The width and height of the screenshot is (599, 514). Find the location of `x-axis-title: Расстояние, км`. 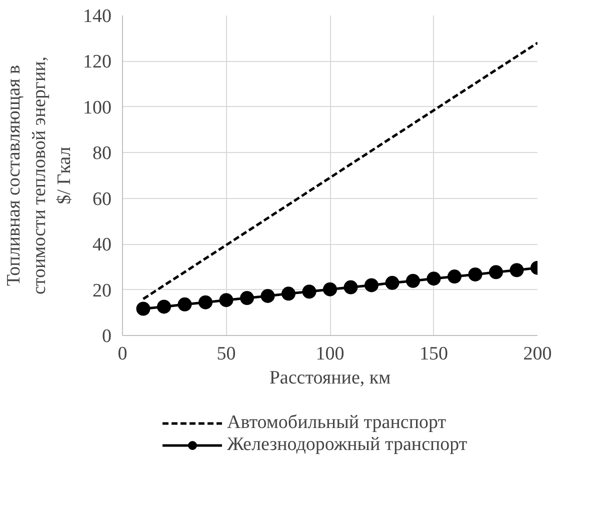

x-axis-title: Расстояние, км is located at coordinates (330, 378).